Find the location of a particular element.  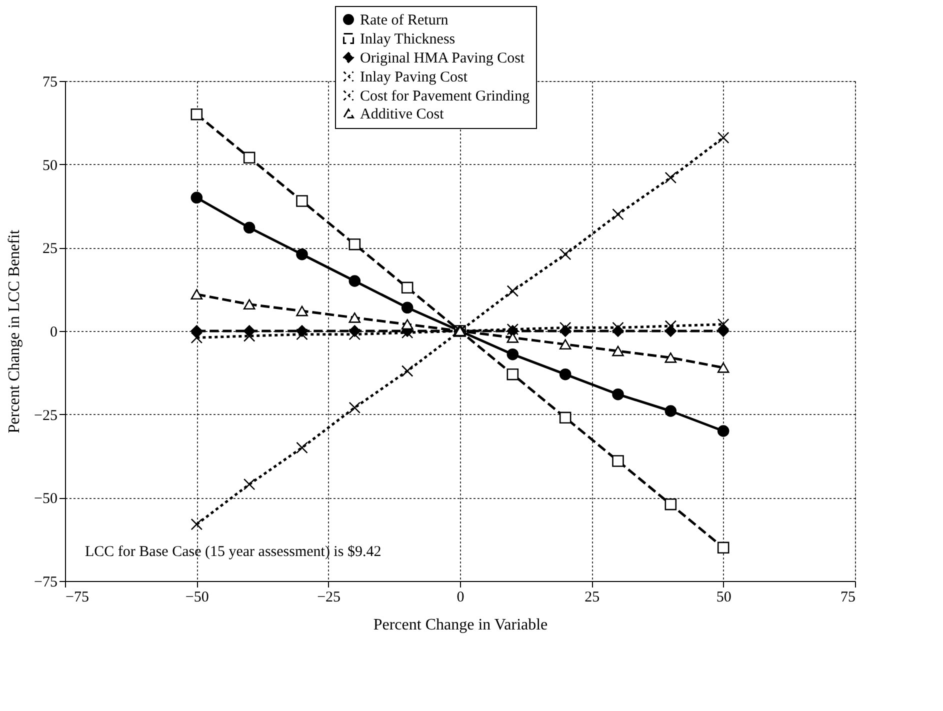

x-tick-label: 25 is located at coordinates (592, 598).